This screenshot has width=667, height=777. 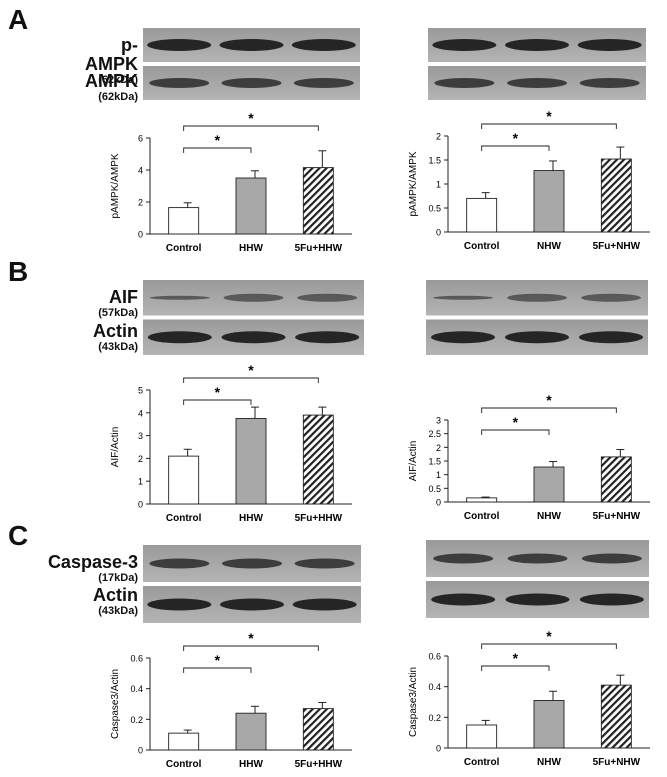 I want to click on x-tick-label: HHW, so click(x=251, y=518).